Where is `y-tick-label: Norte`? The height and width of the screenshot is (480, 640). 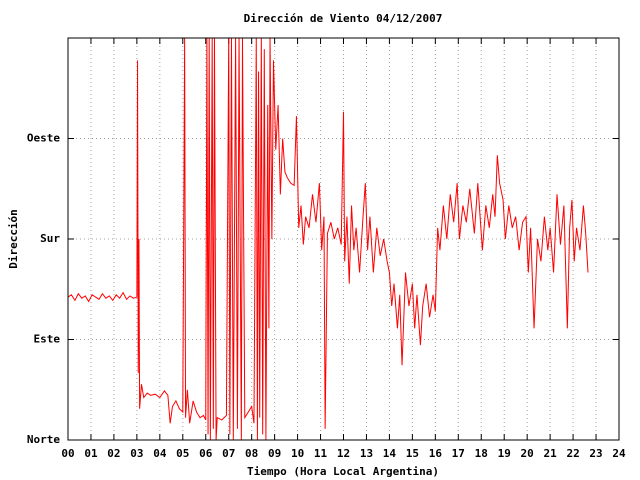 y-tick-label: Norte is located at coordinates (43, 439).